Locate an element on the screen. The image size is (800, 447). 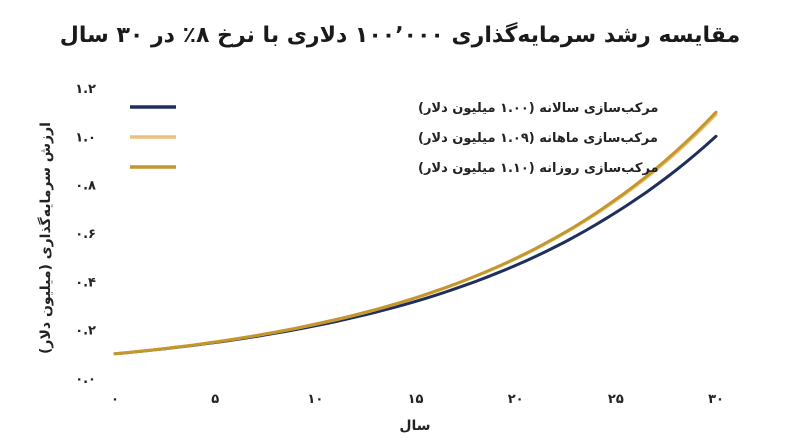
x-tick-label: ۲۵ is located at coordinates (616, 399).